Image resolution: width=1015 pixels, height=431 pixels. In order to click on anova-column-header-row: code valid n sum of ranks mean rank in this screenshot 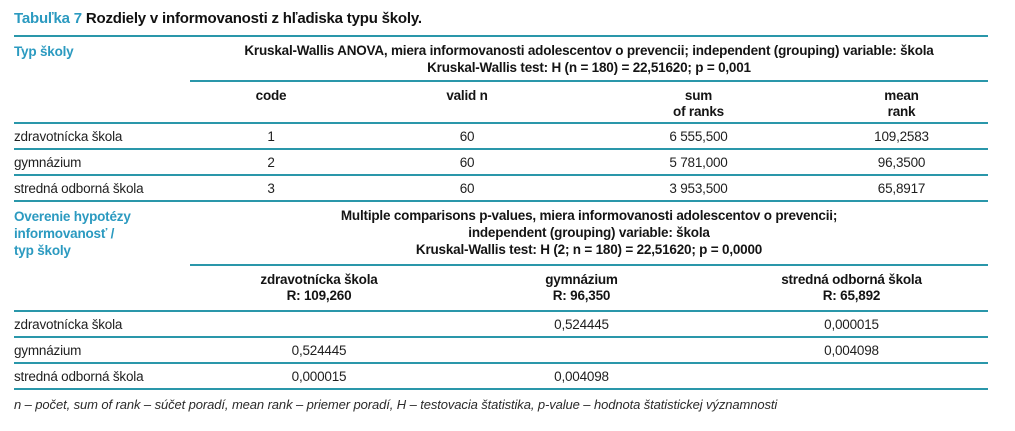, I will do `click(501, 102)`.